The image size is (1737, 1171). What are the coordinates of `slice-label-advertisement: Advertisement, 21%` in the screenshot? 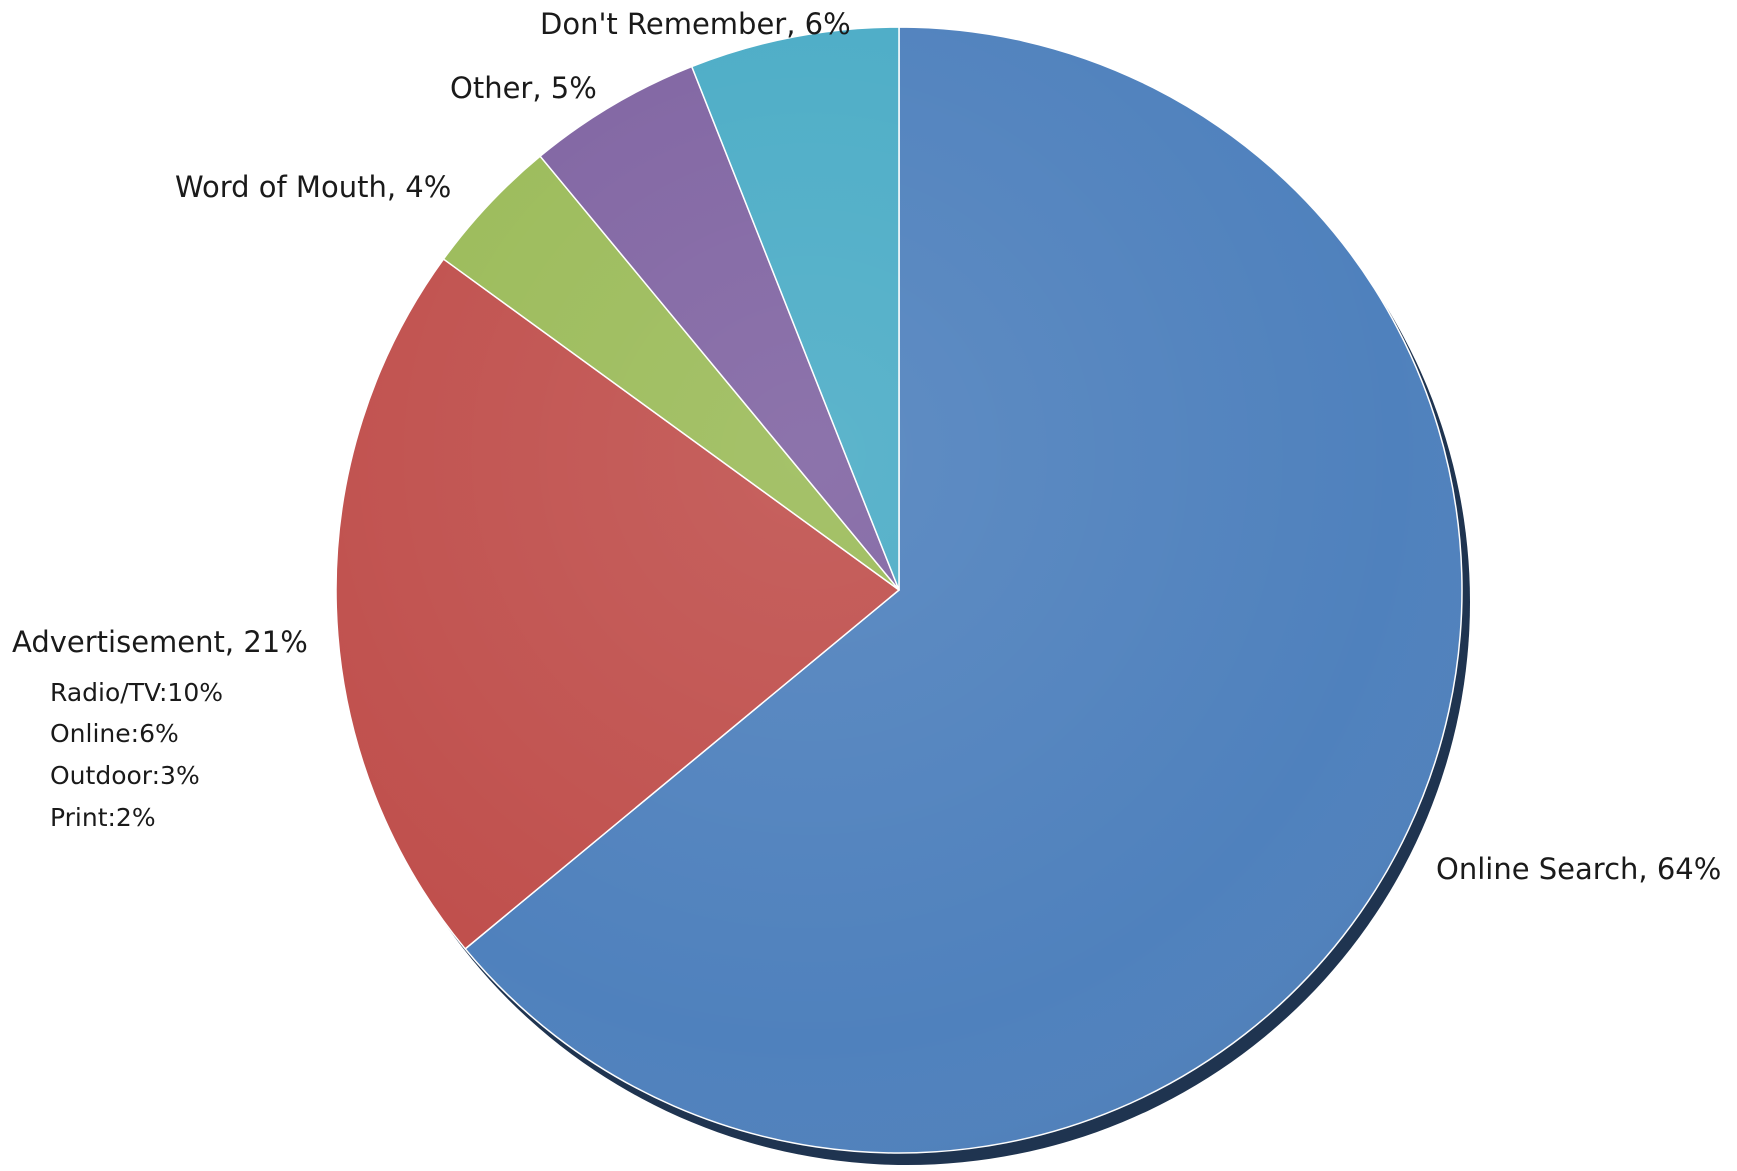 It's located at (160, 642).